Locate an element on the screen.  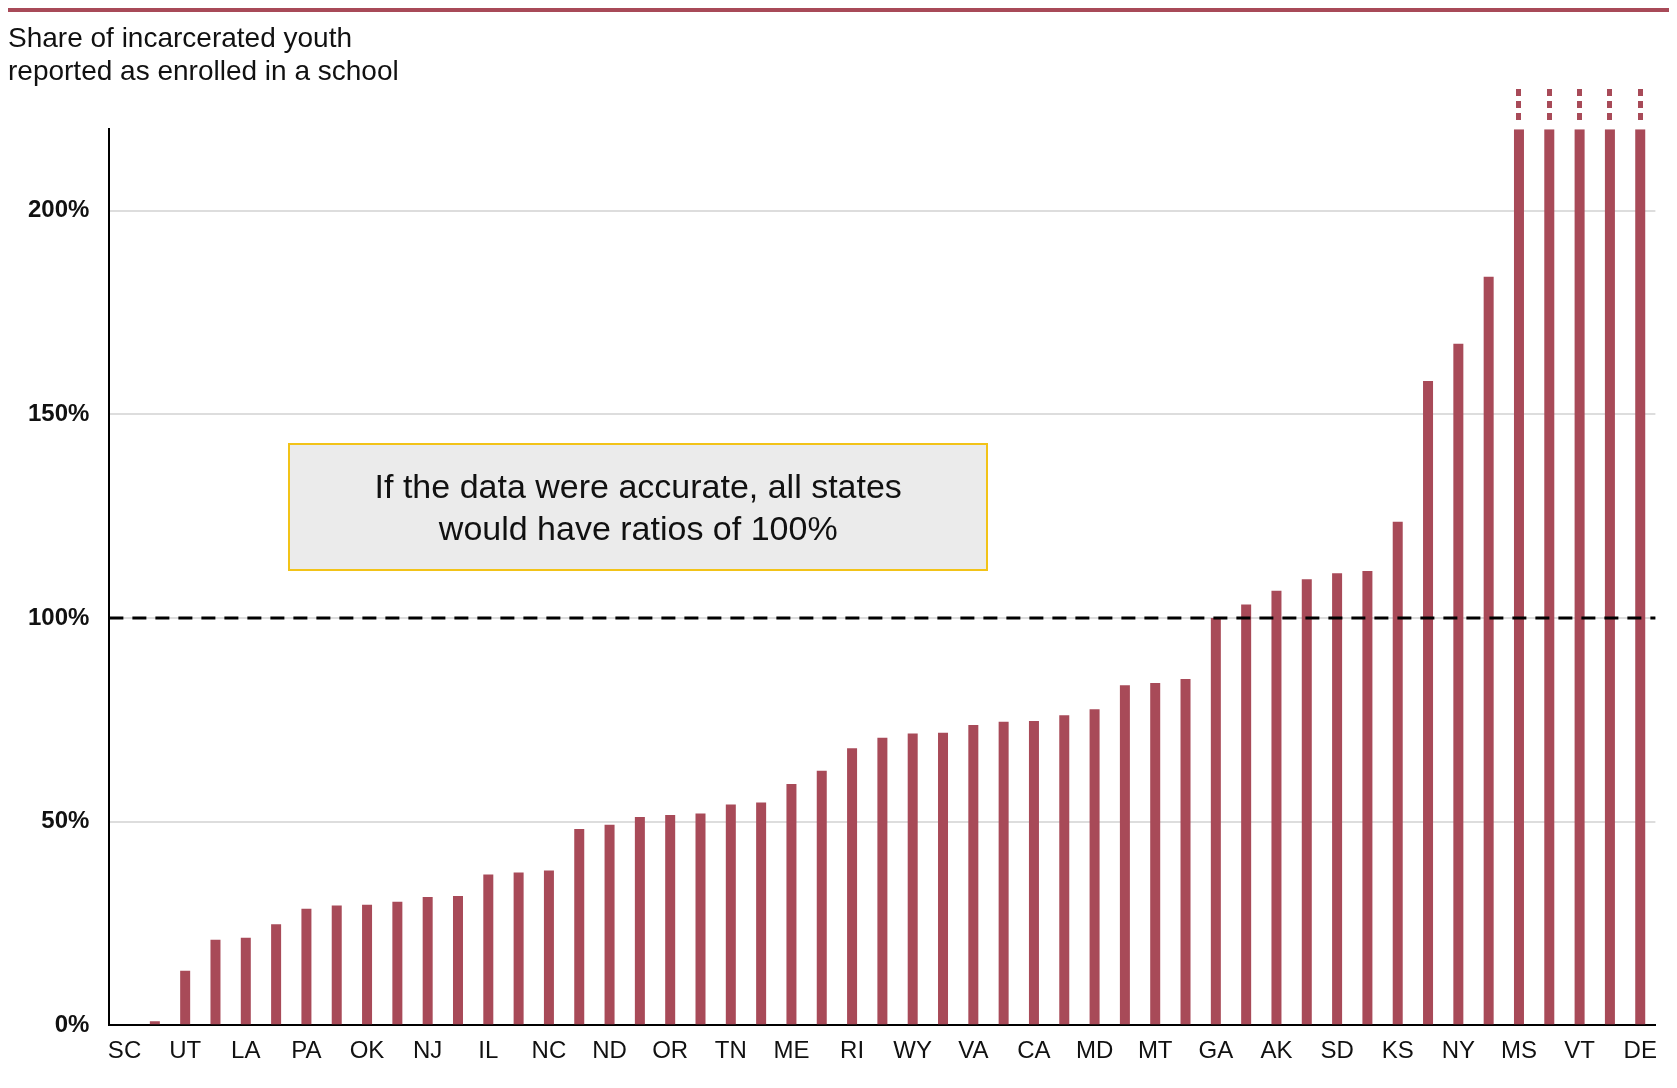
text: reported as enrolled in a school is located at coordinates (203, 71).